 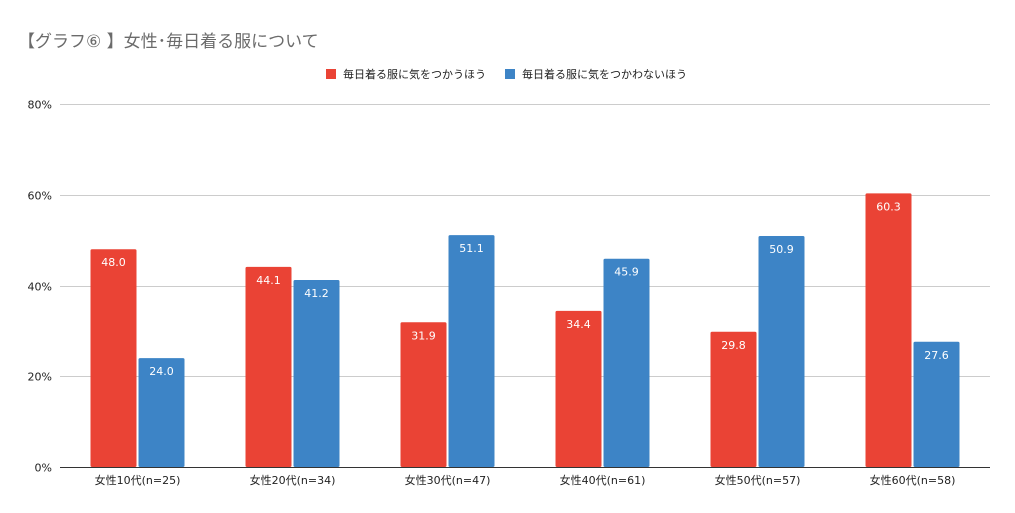 I want to click on y-tick-label: 80%, so click(x=40, y=105).